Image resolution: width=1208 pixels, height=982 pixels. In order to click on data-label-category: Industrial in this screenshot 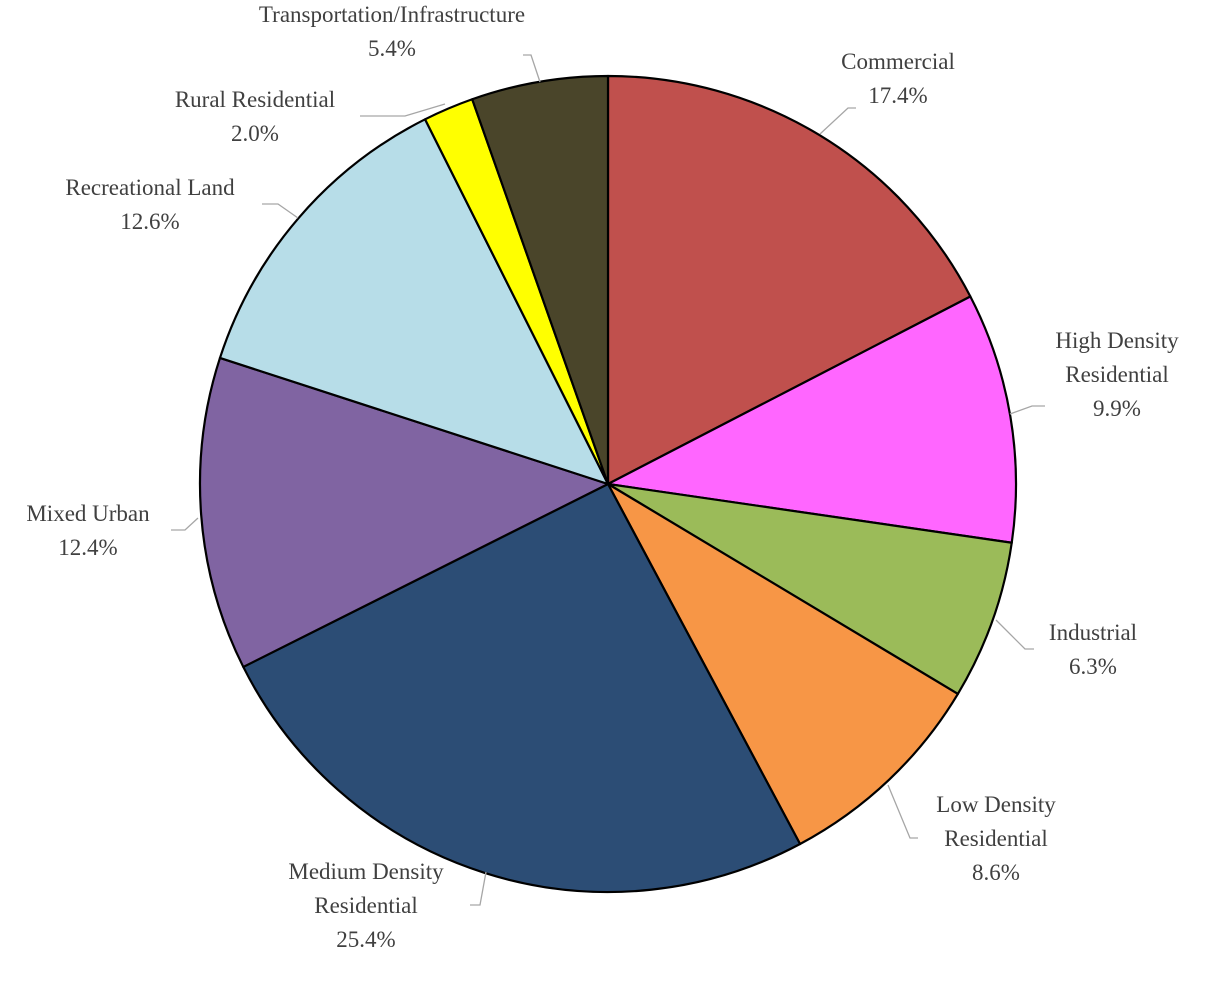, I will do `click(1093, 632)`.